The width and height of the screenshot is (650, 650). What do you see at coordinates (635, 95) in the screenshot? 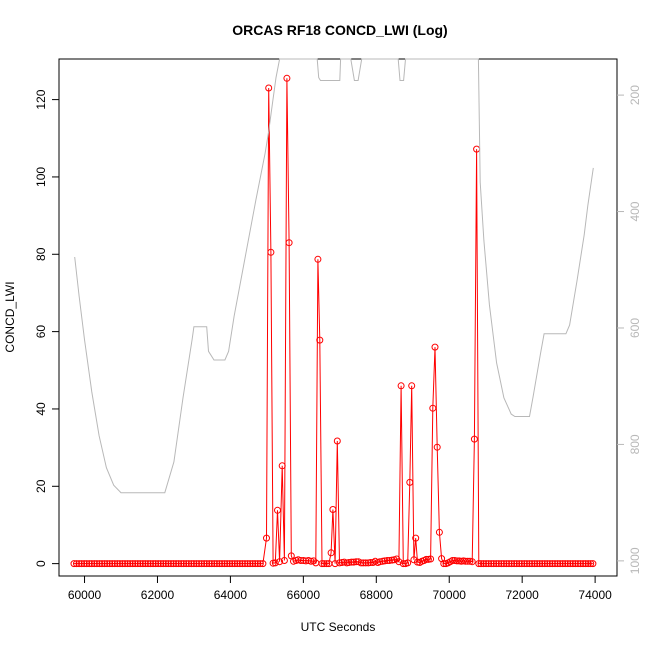
I see `y2-tick-label: 200` at bounding box center [635, 95].